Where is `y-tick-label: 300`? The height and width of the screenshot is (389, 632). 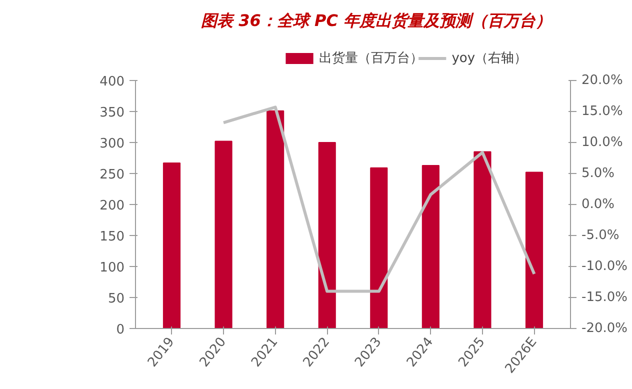
y-tick-label: 300 is located at coordinates (112, 144).